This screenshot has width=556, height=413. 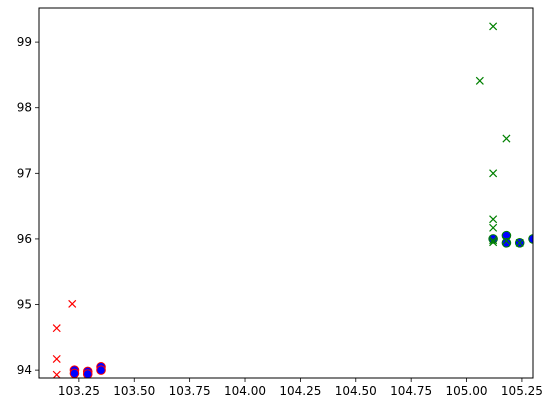 What do you see at coordinates (245, 391) in the screenshot?
I see `x-tick-label: 104.00` at bounding box center [245, 391].